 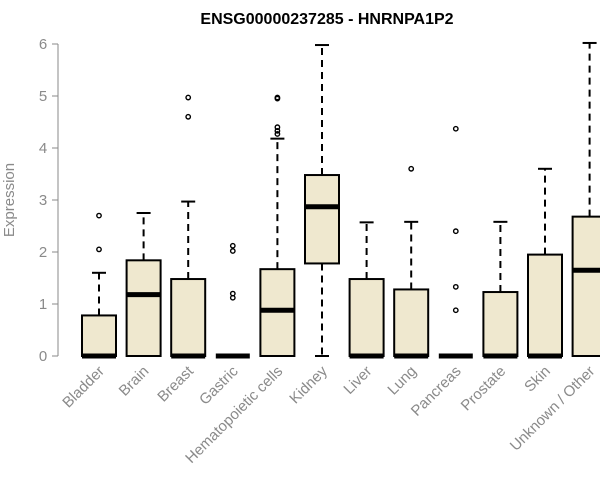 I want to click on box-lung, so click(x=411, y=262).